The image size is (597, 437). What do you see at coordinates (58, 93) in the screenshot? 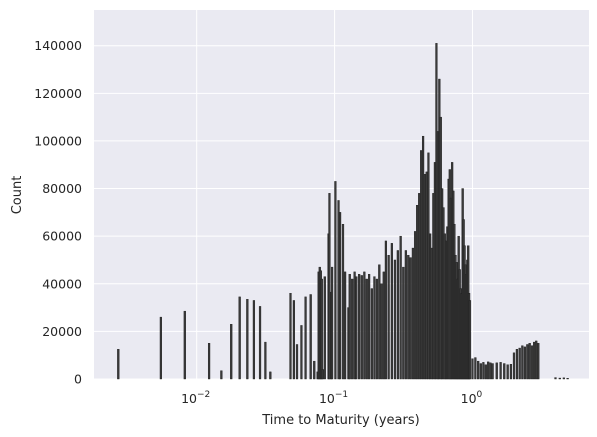
I see `y-tick-label: 120000` at bounding box center [58, 93].